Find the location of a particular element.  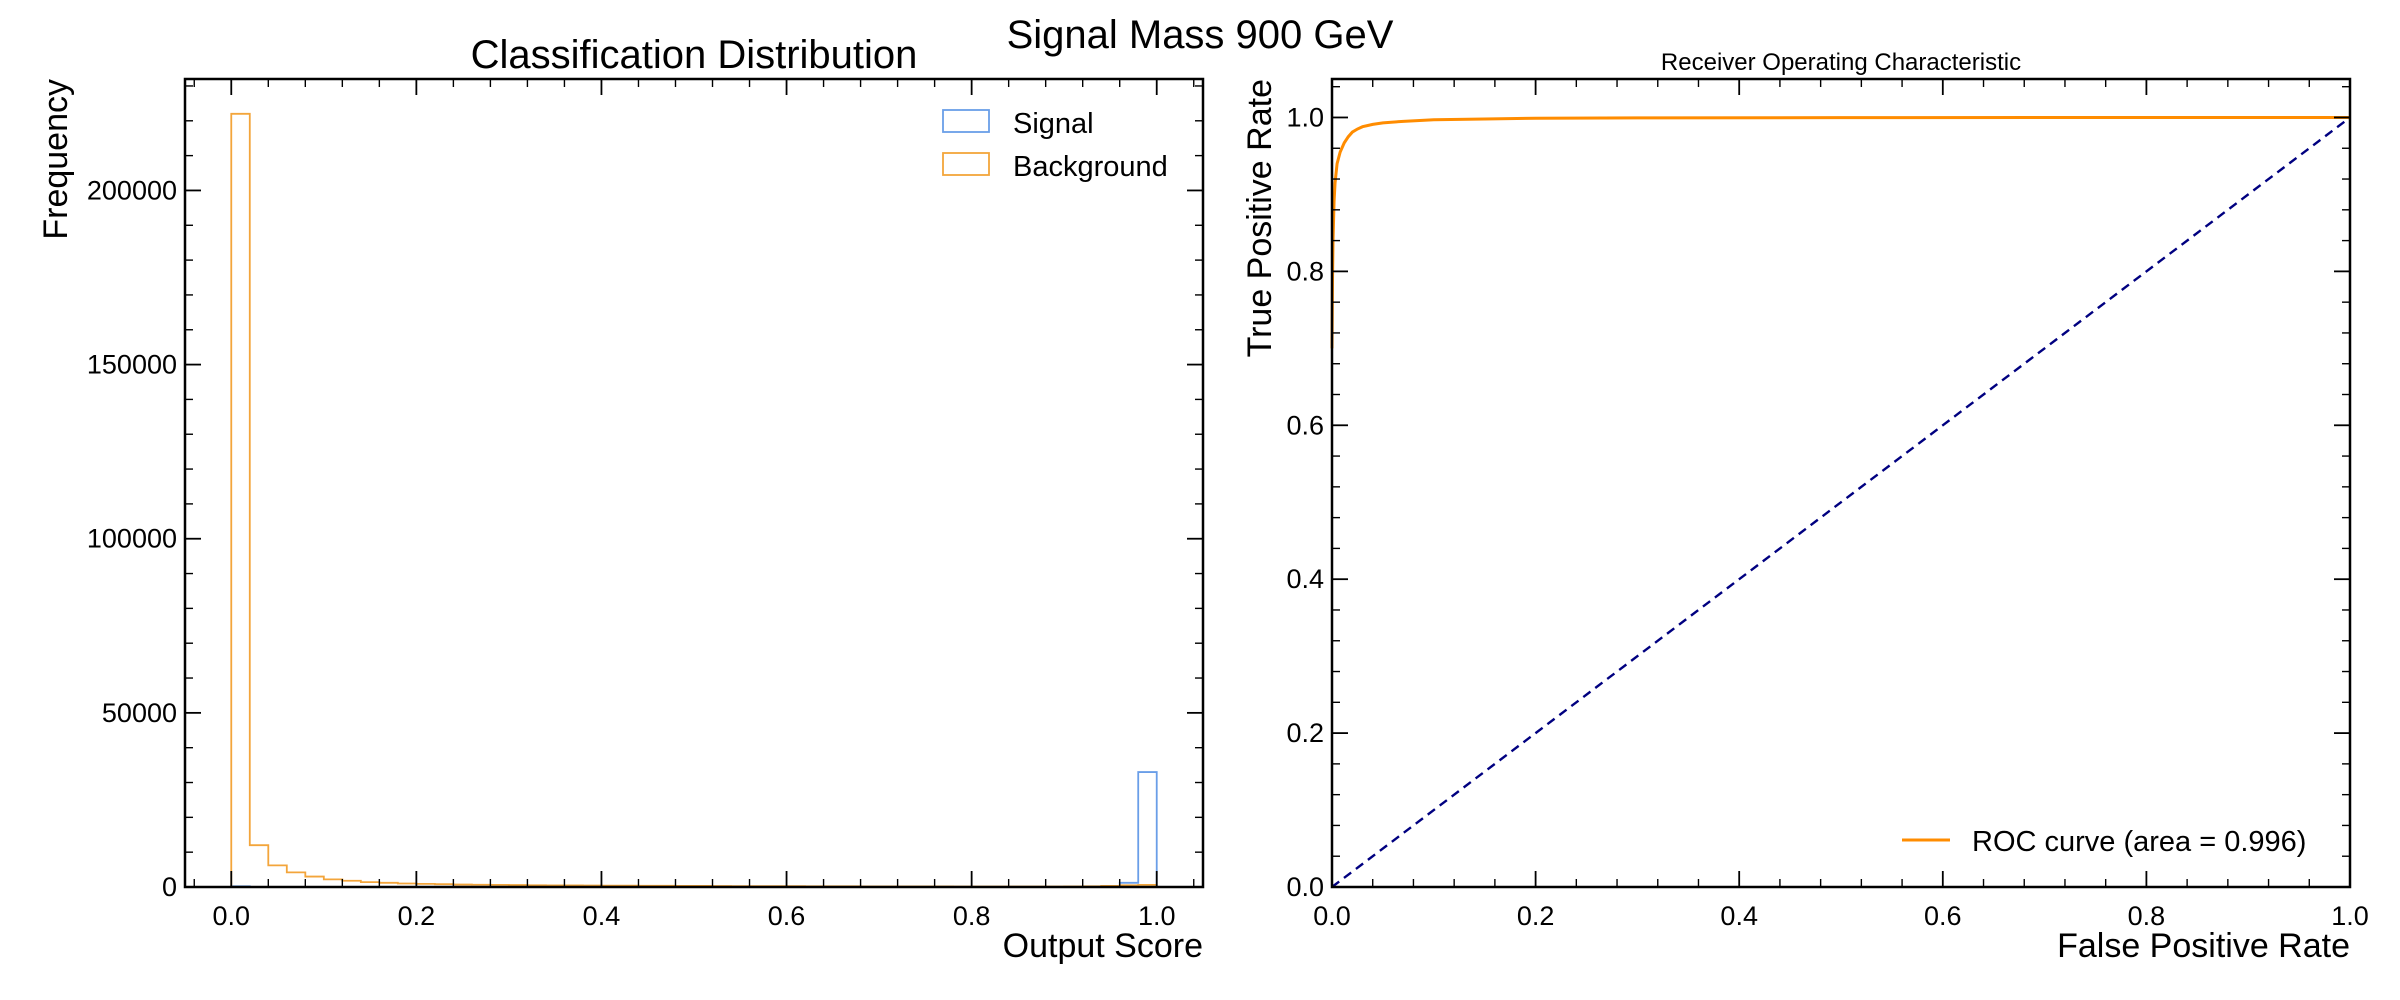

legend-swatch-background is located at coordinates (966, 164).